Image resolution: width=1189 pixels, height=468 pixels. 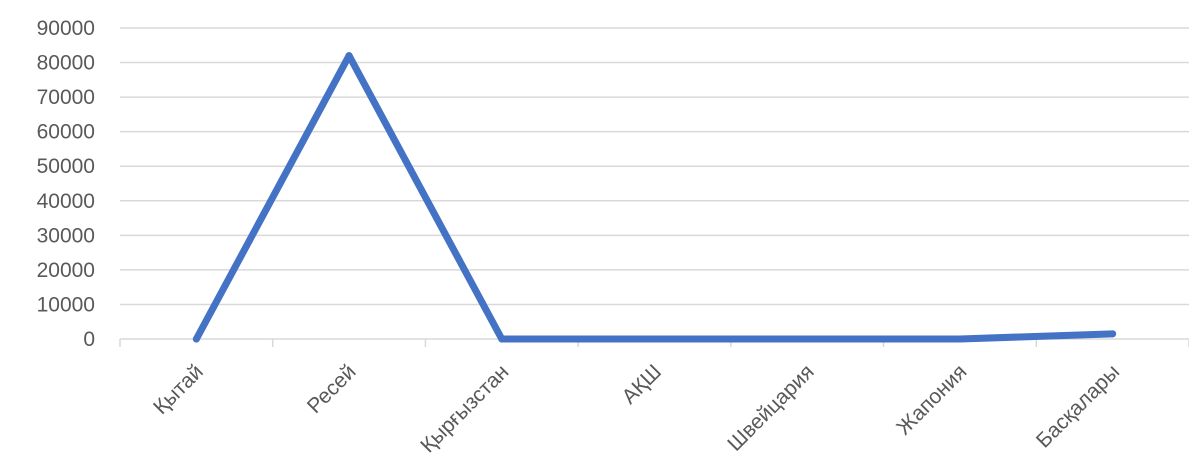 I want to click on x-tick-label: Қырғызстан, so click(x=464, y=408).